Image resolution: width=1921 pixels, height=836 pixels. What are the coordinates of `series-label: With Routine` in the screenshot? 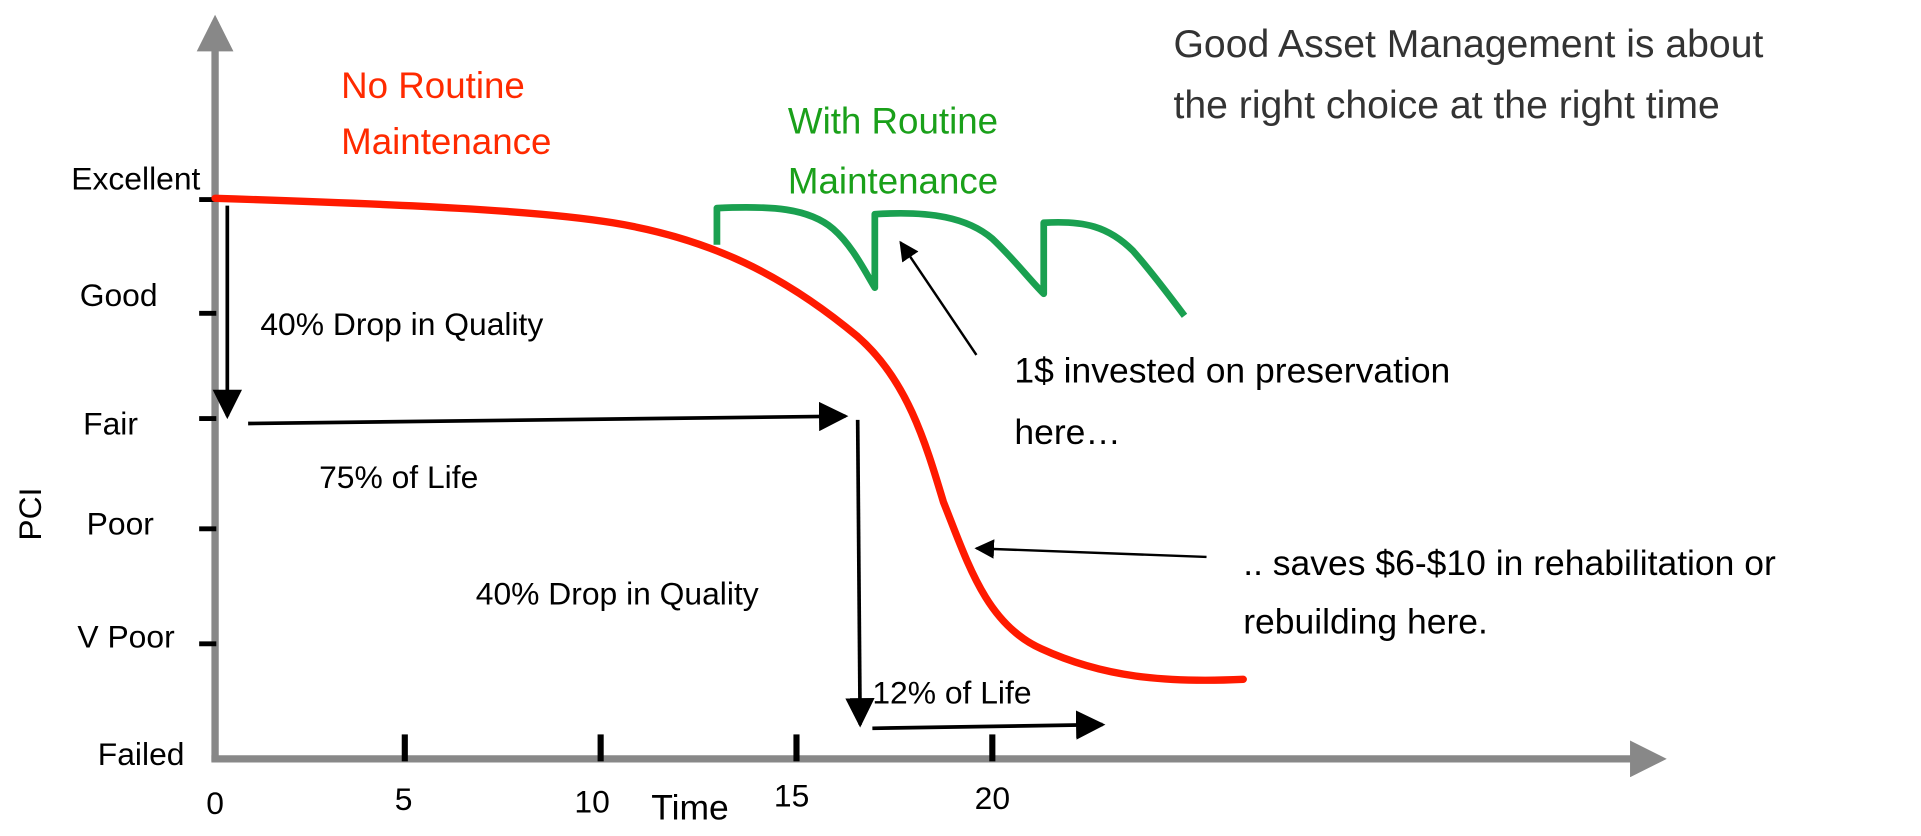 It's located at (893, 120).